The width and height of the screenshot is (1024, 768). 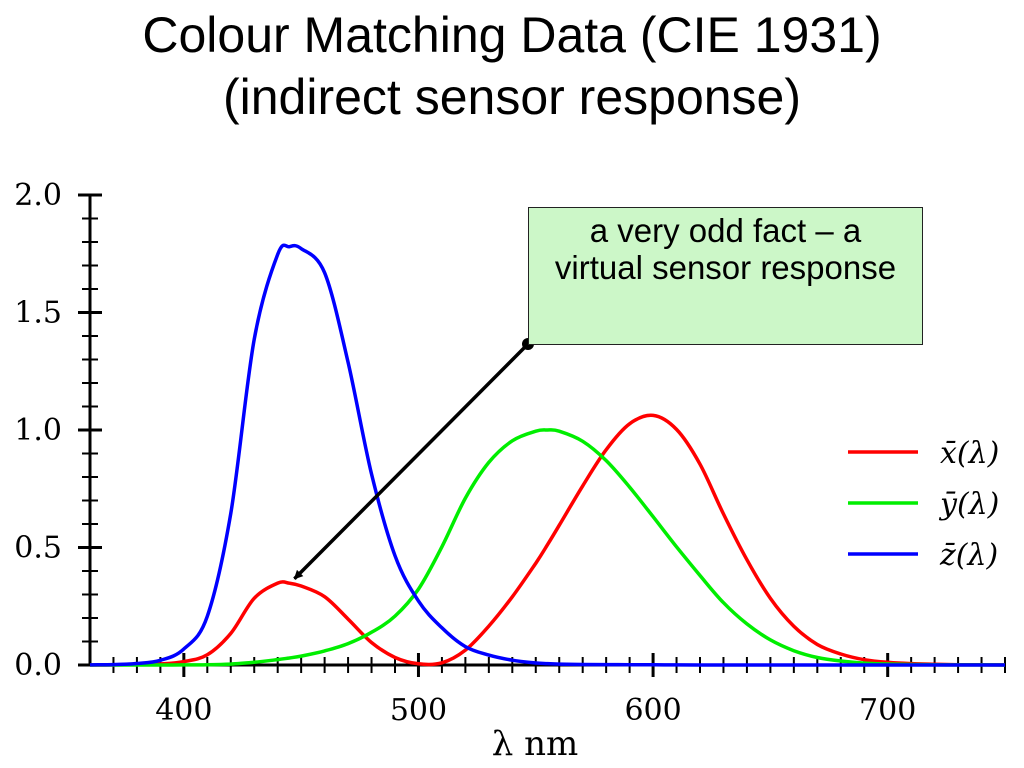 What do you see at coordinates (923, 453) in the screenshot?
I see `legend-entry-x-bar: x̄(λ)` at bounding box center [923, 453].